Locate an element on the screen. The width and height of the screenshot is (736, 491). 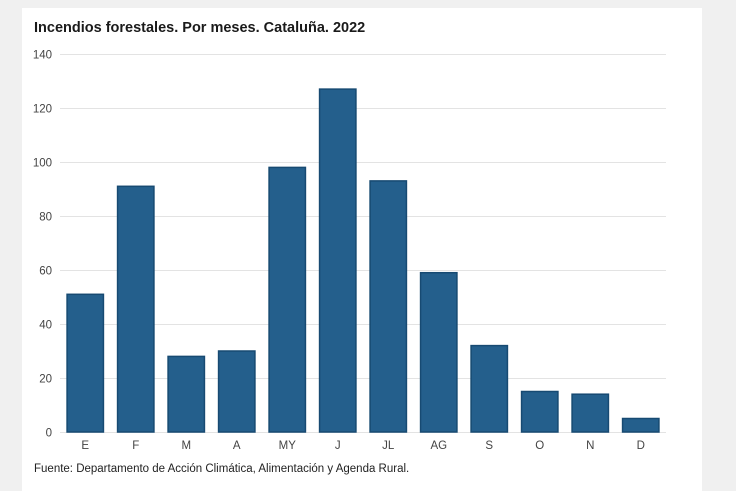
y-tick-label: 140 is located at coordinates (42, 56).